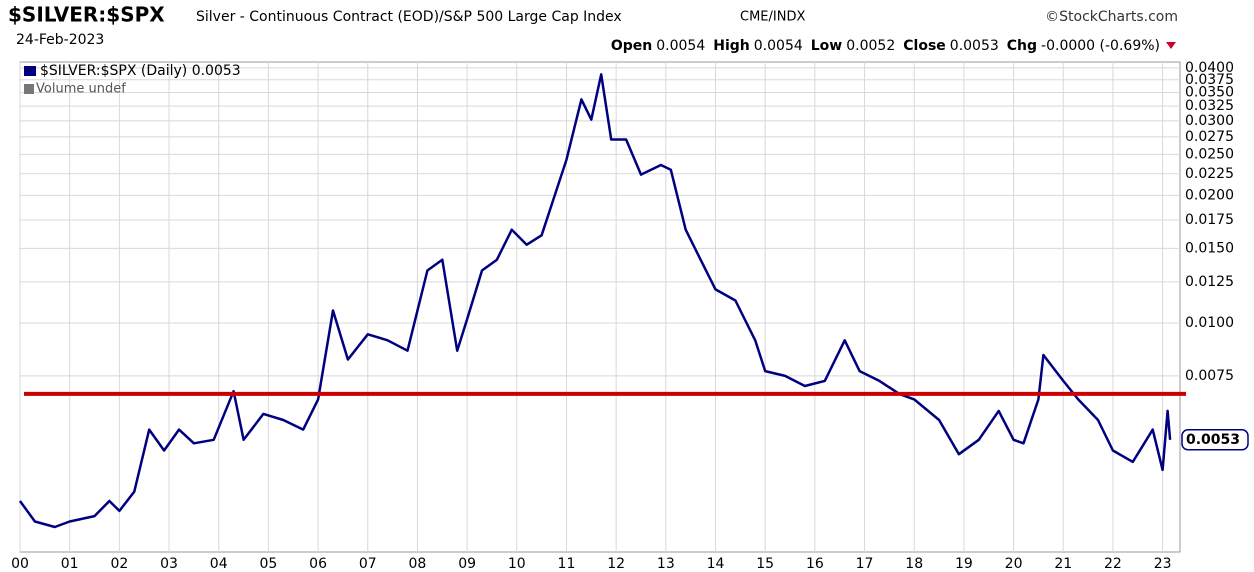 This screenshot has height=572, width=1254. Describe the element at coordinates (914, 564) in the screenshot. I see `x-tick-label: 18` at that location.